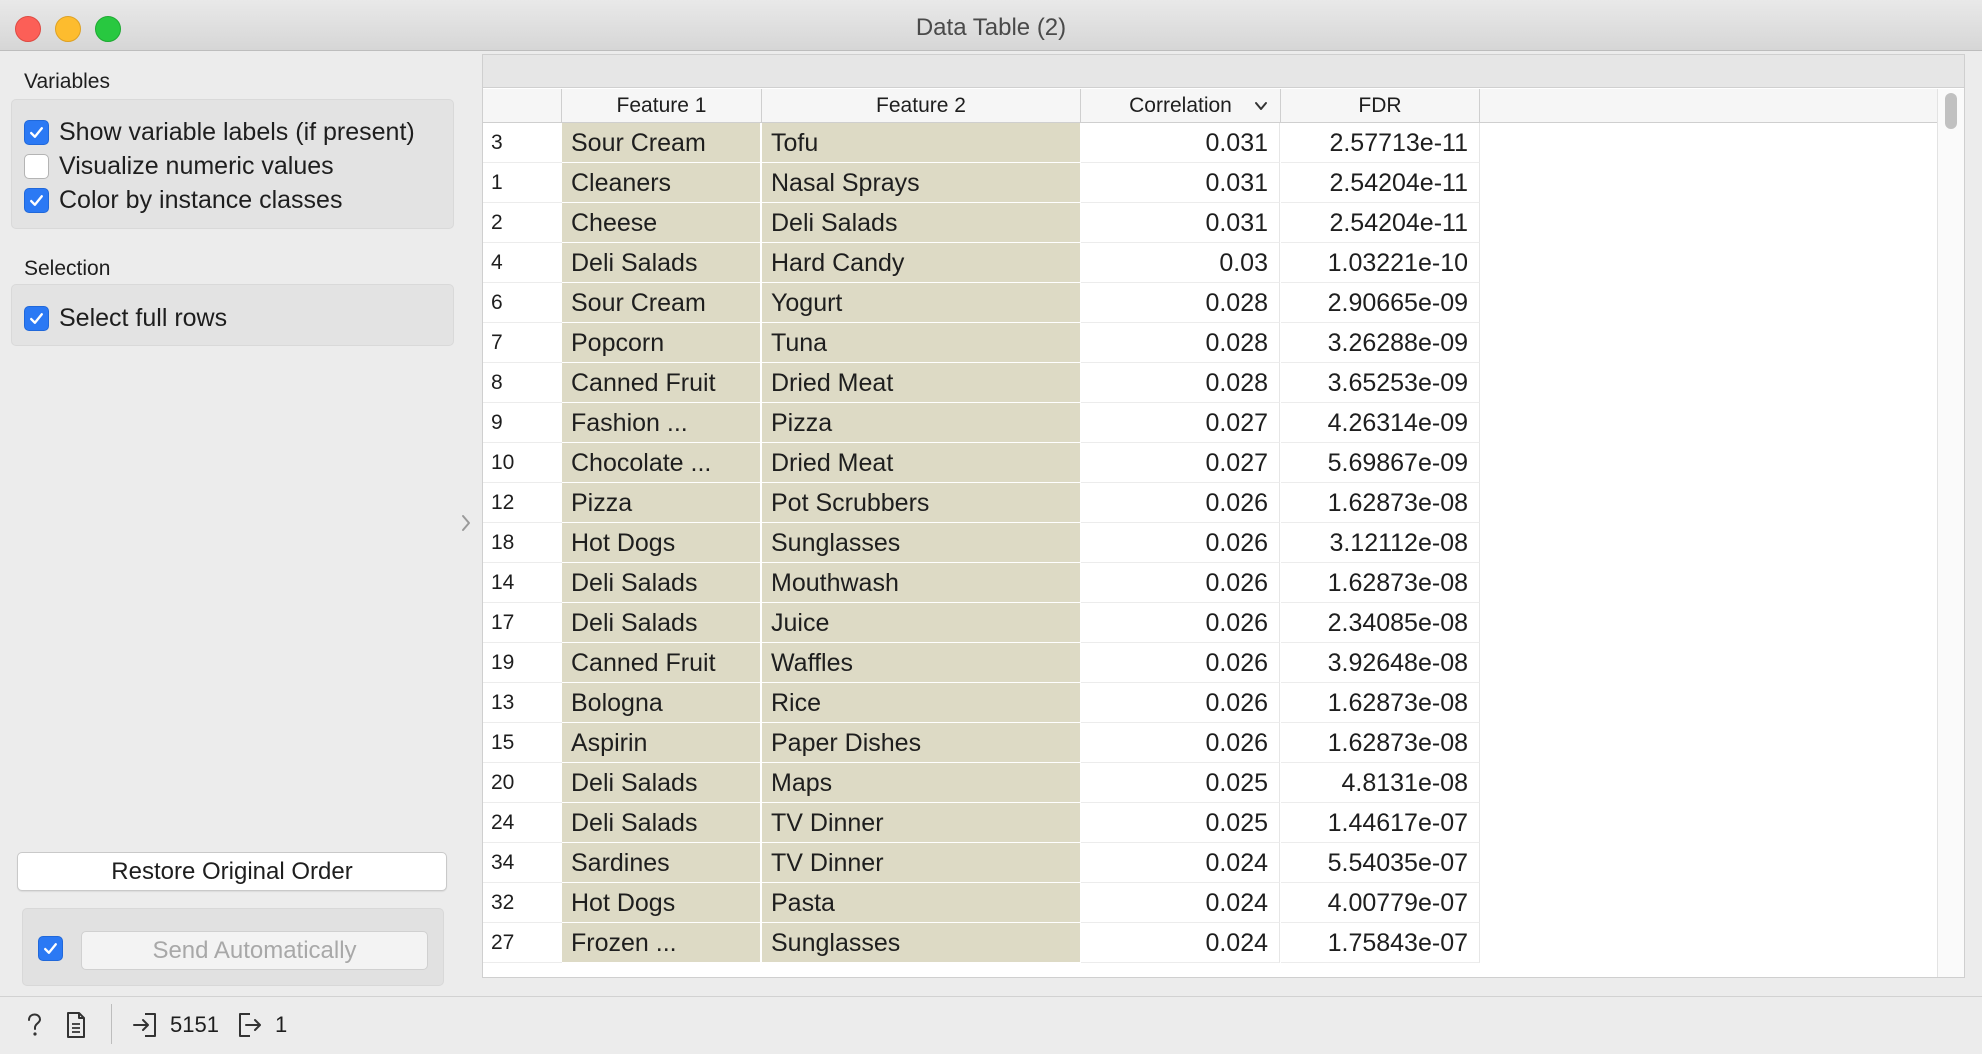 Image resolution: width=1982 pixels, height=1054 pixels. I want to click on show-variable-labels-option: Show variable labels (if present), so click(219, 132).